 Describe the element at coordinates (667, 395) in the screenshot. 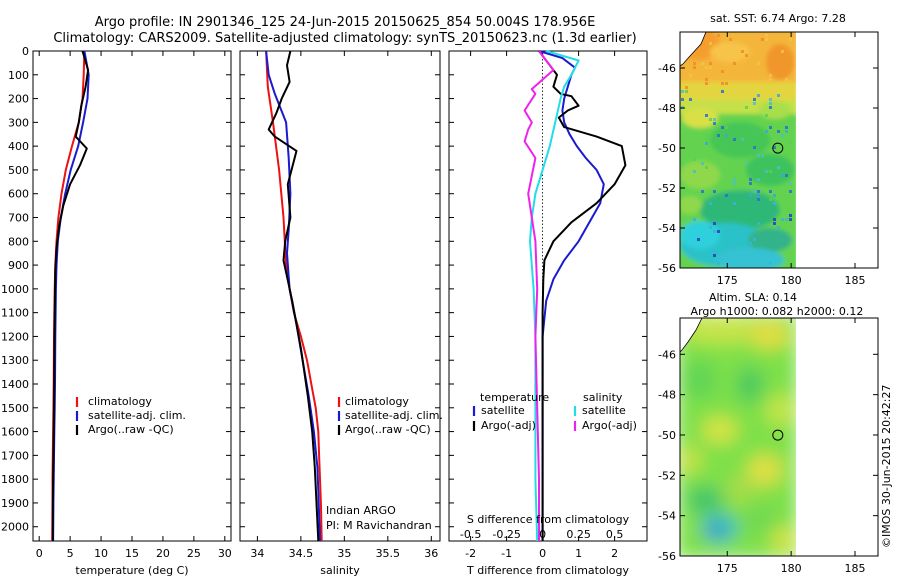

I see `lat-tick-label: -48` at that location.